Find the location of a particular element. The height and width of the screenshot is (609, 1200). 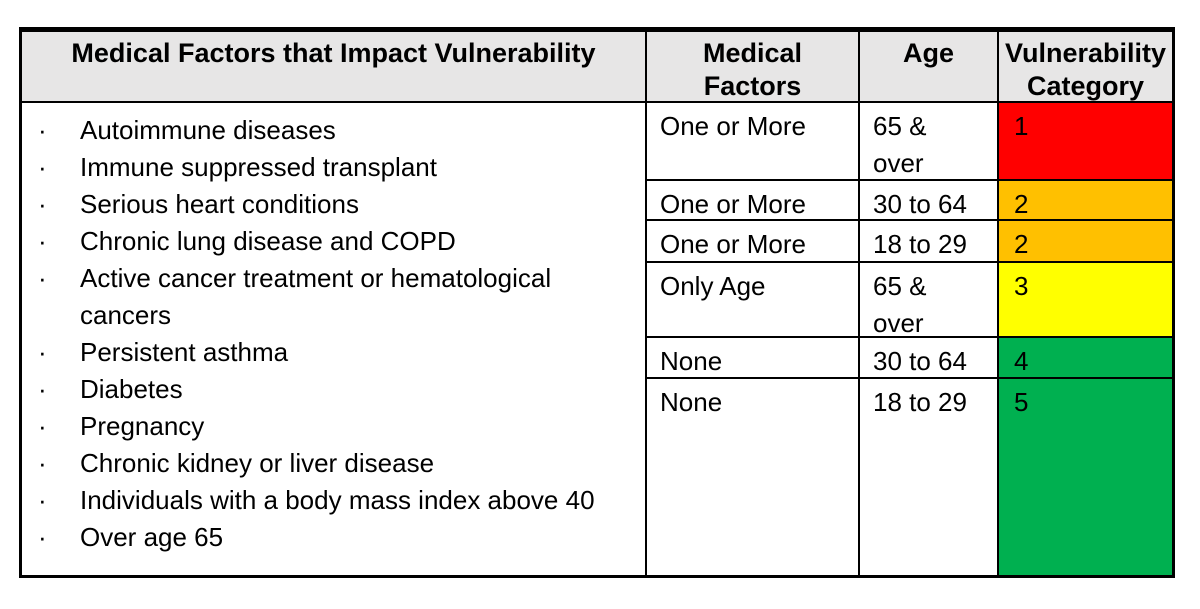

list-item: Persistent asthma is located at coordinates (329, 352).